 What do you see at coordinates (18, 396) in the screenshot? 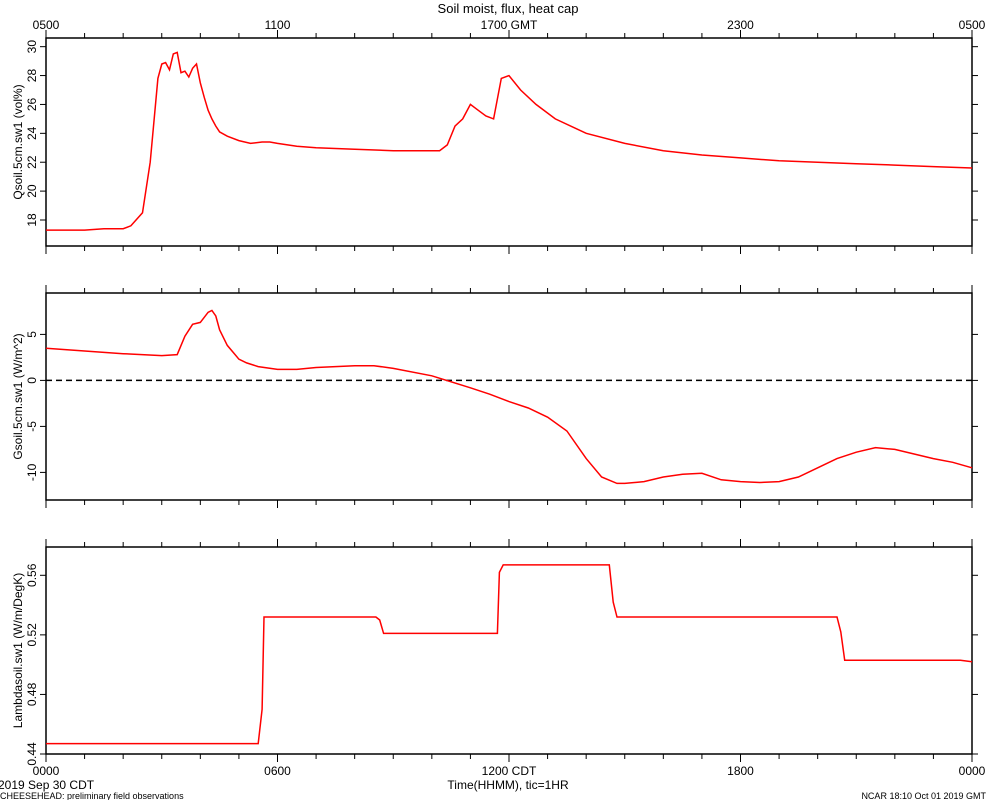
I see `y-axis-label: Gsoil.5cm.sw1 (W/m^2)` at bounding box center [18, 396].